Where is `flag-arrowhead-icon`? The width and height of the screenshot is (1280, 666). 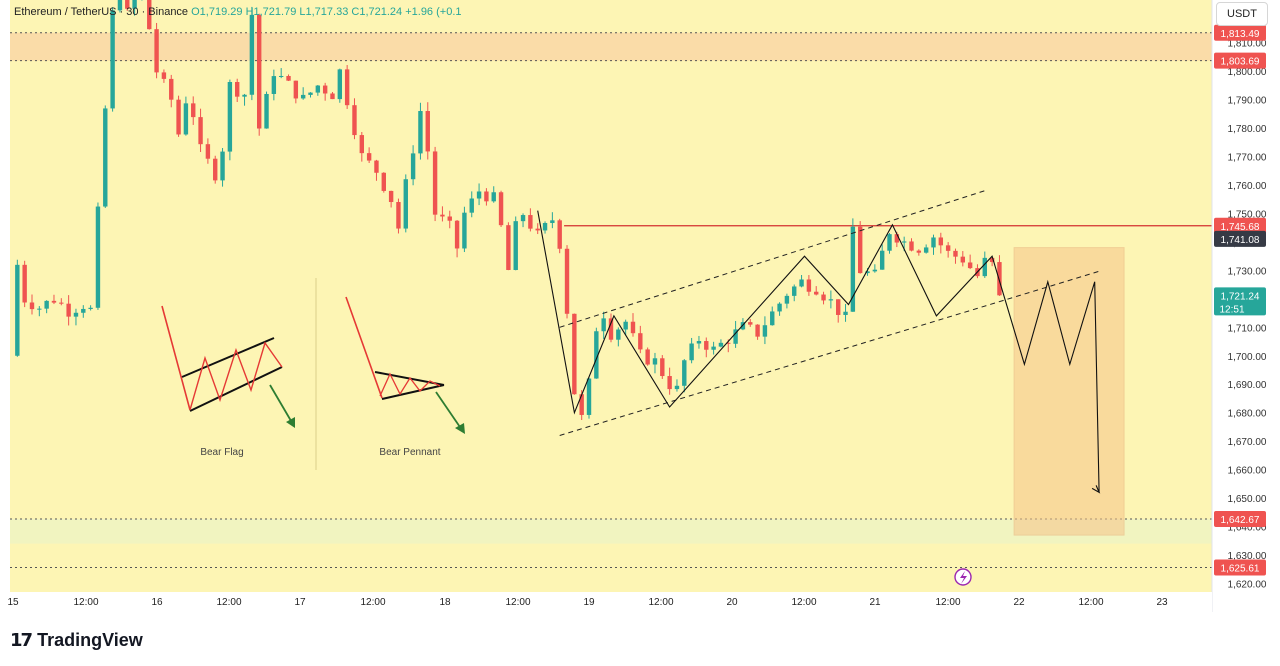 flag-arrowhead-icon is located at coordinates (290, 422).